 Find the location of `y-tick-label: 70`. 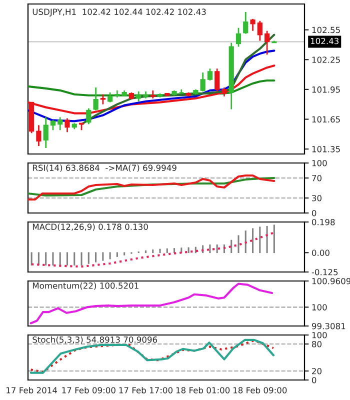

y-tick-label: 70 is located at coordinates (317, 178).